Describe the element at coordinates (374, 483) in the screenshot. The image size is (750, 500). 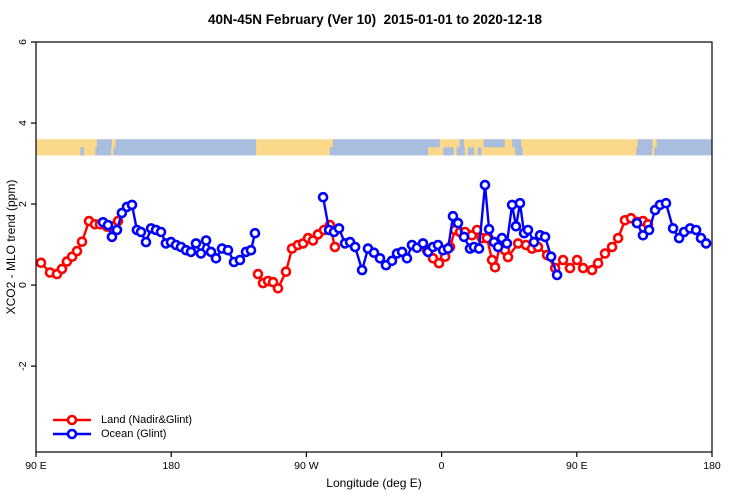
I see `x-axis-label: Longitude (deg E)` at that location.